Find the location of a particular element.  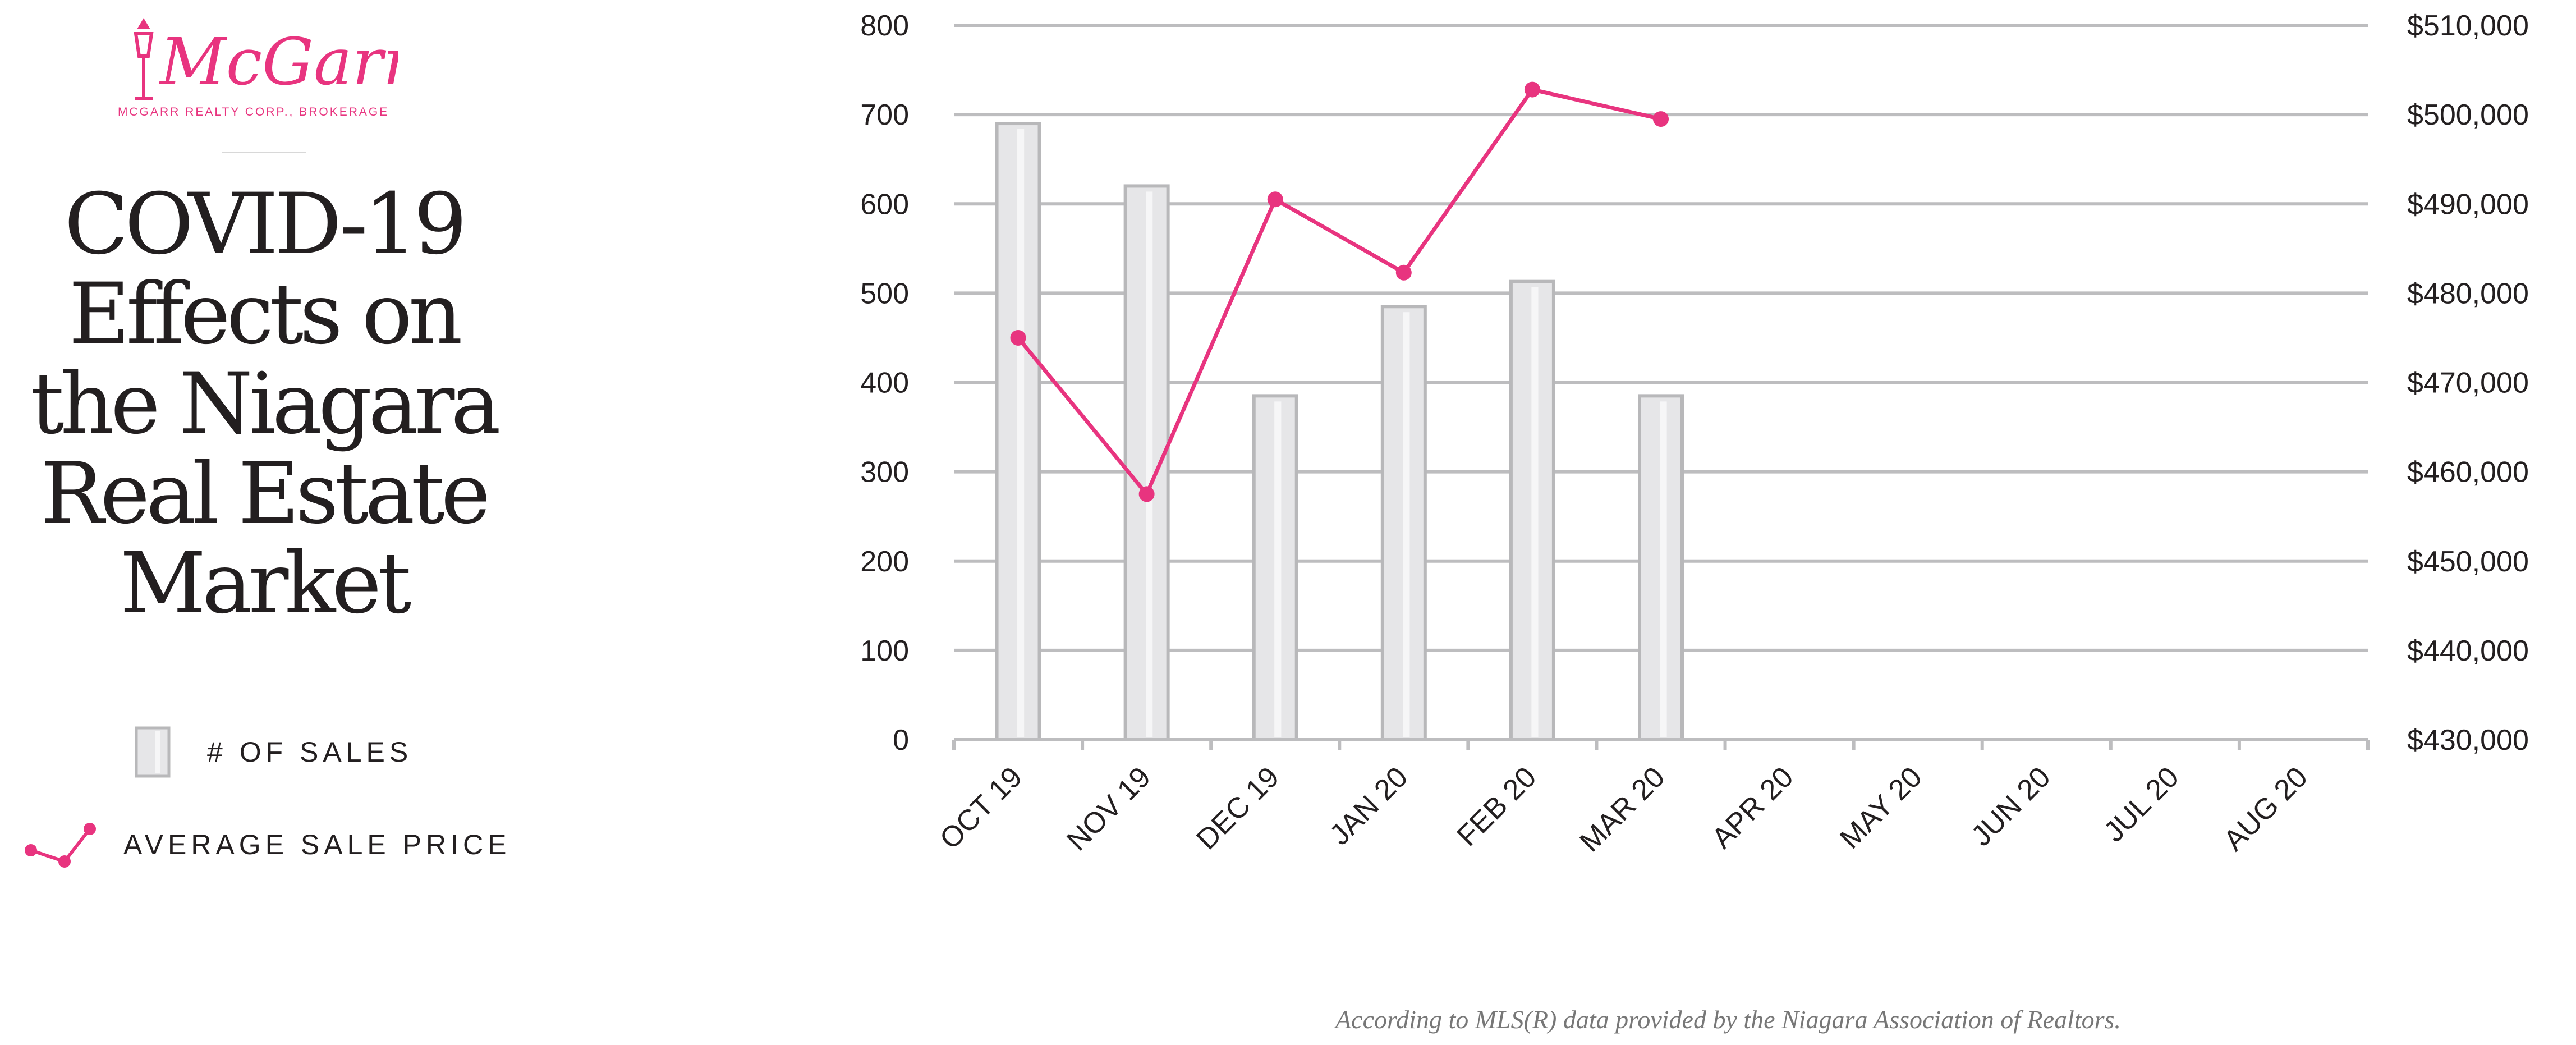

x-tick-label: FEB 20 is located at coordinates (1497, 806).